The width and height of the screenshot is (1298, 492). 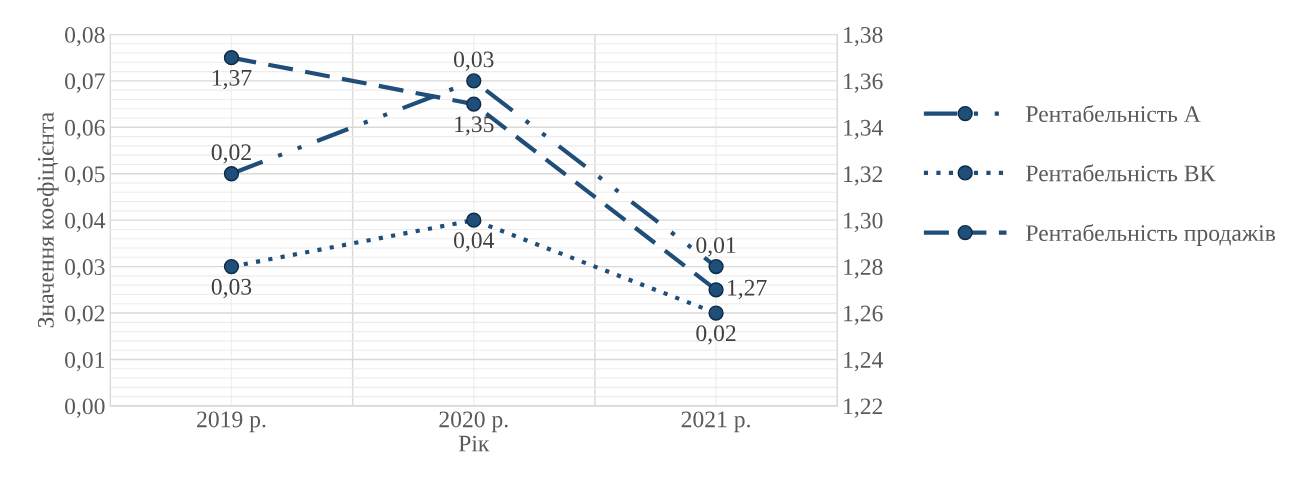 What do you see at coordinates (474, 126) in the screenshot?
I see `data-label: 1,35` at bounding box center [474, 126].